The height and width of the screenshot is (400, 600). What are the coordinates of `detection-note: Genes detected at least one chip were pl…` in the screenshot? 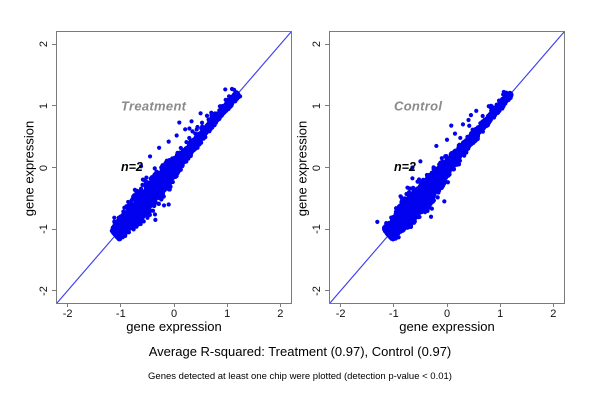 It's located at (300, 376).